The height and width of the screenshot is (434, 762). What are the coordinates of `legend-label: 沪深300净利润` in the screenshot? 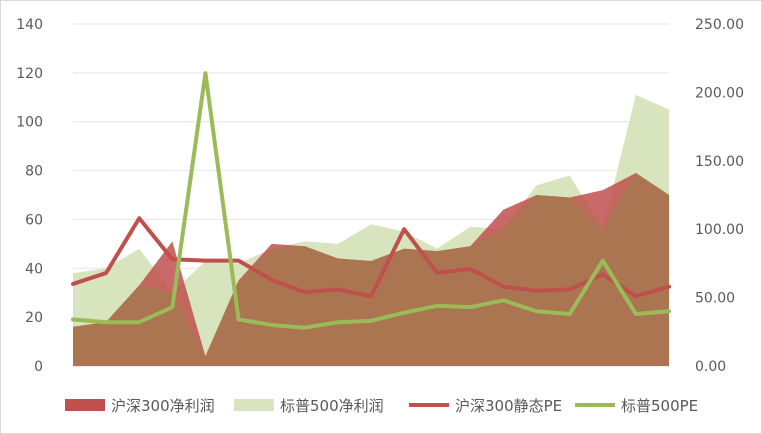 It's located at (163, 406).